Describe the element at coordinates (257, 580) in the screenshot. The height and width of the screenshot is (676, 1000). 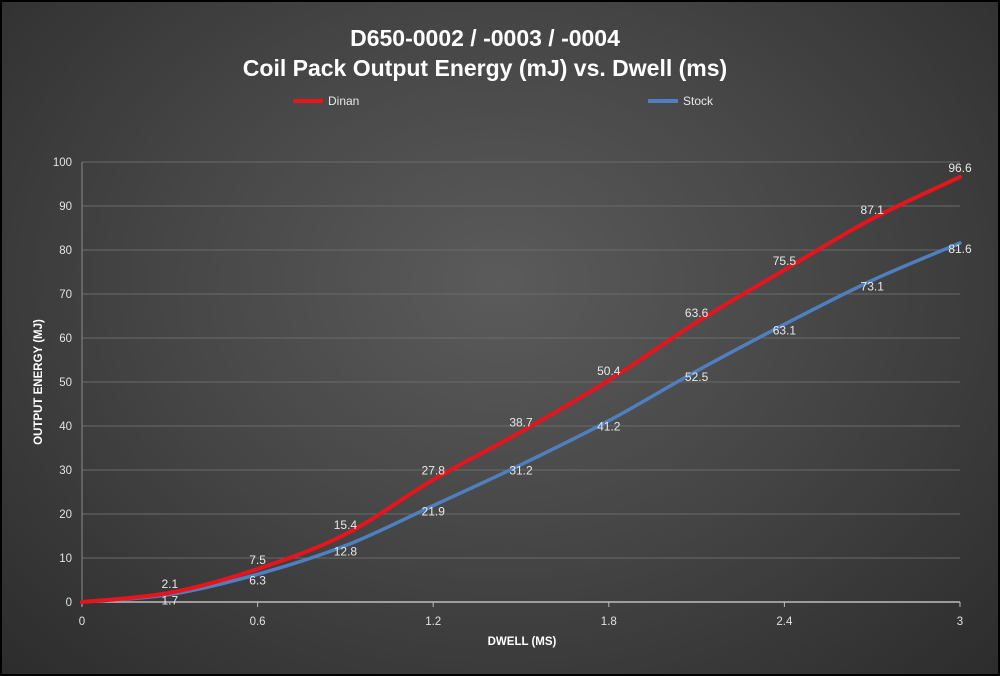
I see `data-label-stock-2: 6.3` at that location.